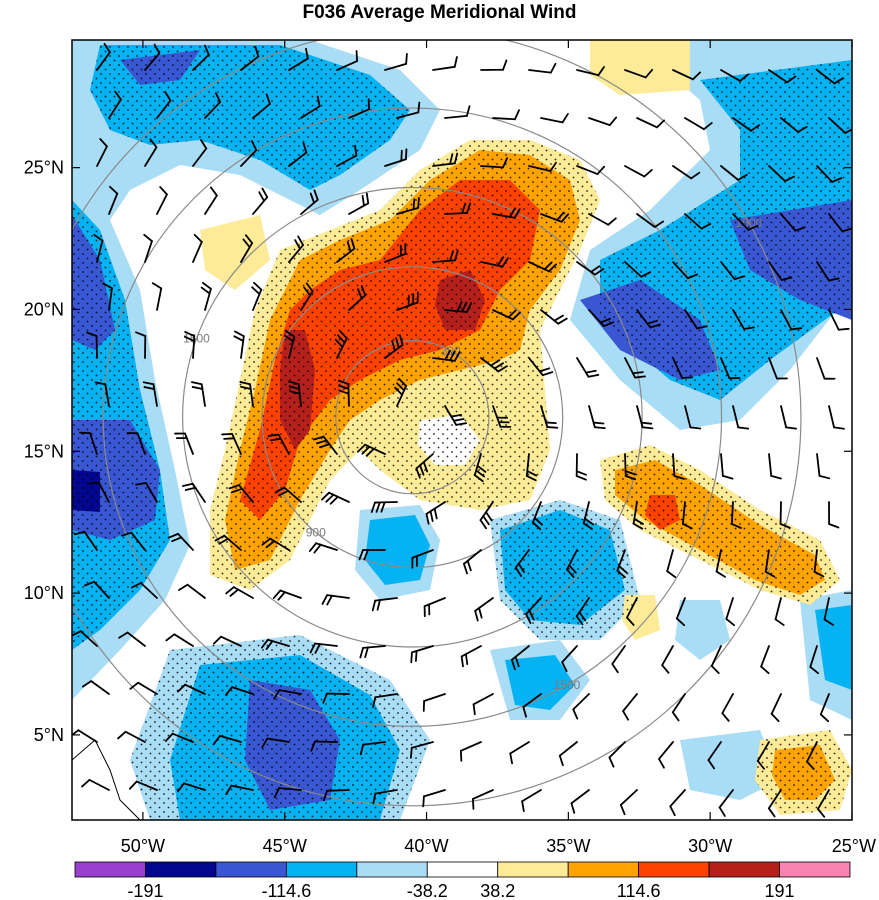 The image size is (879, 900). Describe the element at coordinates (44, 168) in the screenshot. I see `lat-tick-label: 25°N` at that location.